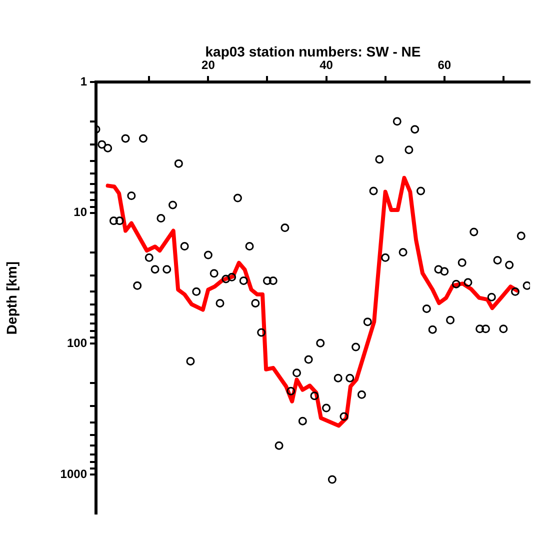 The width and height of the screenshot is (557, 537). What do you see at coordinates (11, 298) in the screenshot?
I see `y-axis-title: Depth [km]` at bounding box center [11, 298].